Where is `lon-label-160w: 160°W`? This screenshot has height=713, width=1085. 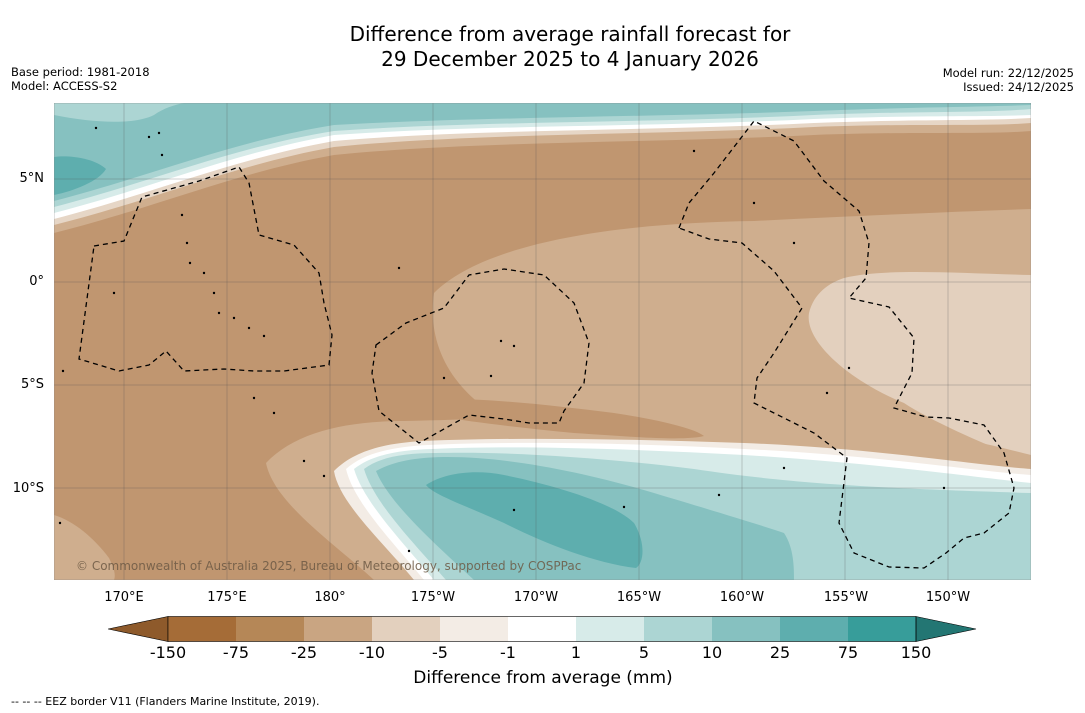
lon-label-160w: 160°W is located at coordinates (742, 597).